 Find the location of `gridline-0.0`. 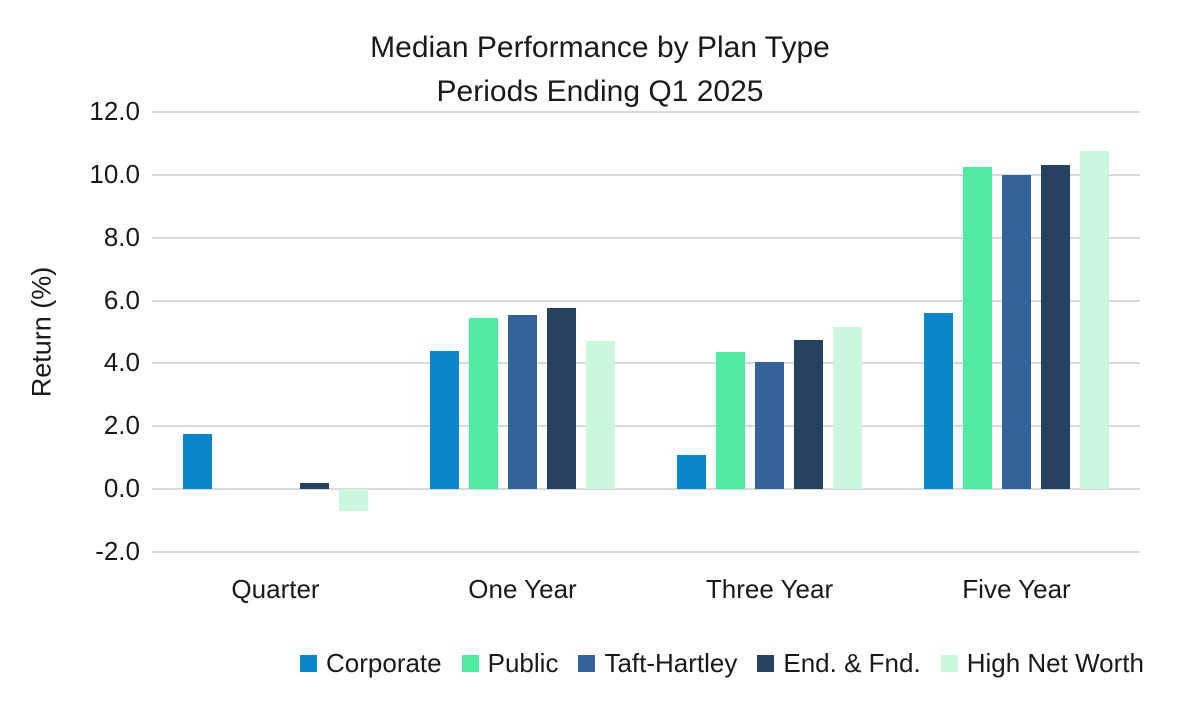

gridline-0.0 is located at coordinates (646, 489).